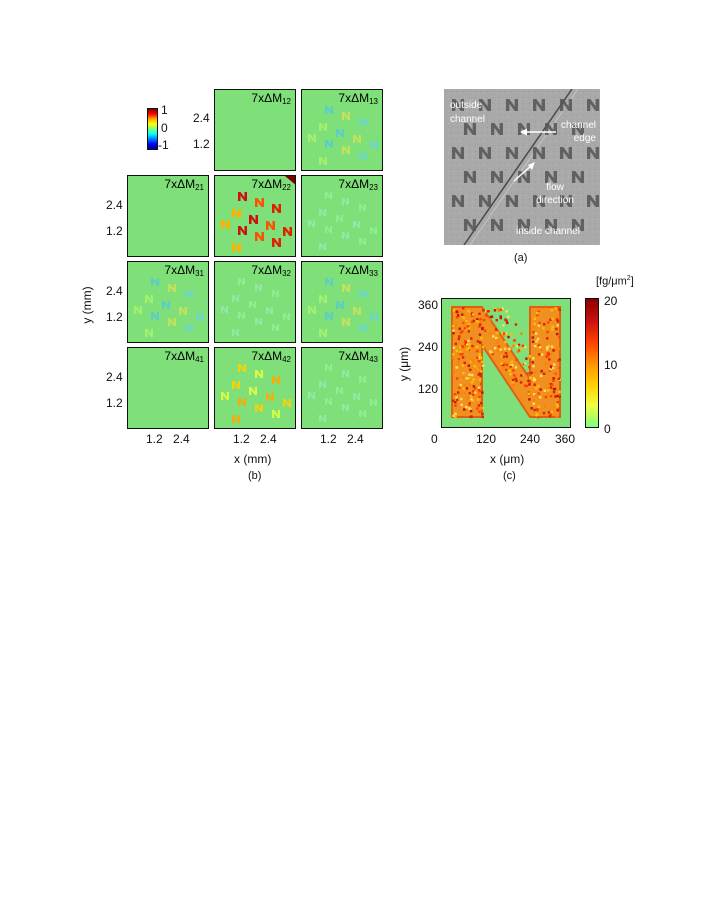 Image resolution: width=704 pixels, height=910 pixels. Describe the element at coordinates (328, 439) in the screenshot. I see `x-tick-col3-1.2: 1.2` at that location.